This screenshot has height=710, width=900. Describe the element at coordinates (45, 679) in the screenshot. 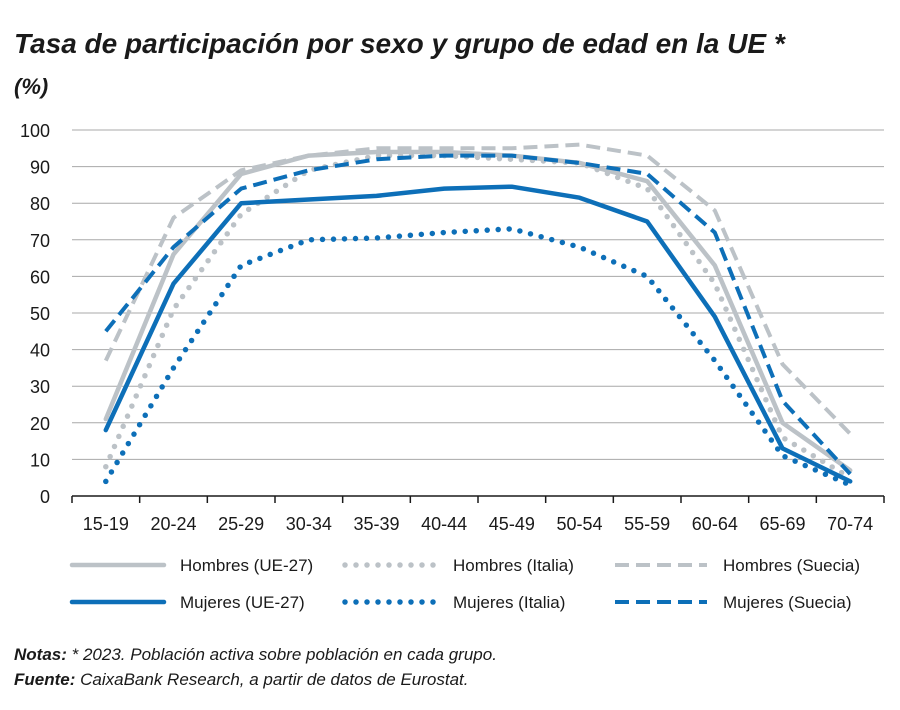

I see `source-label: Fuente:` at that location.